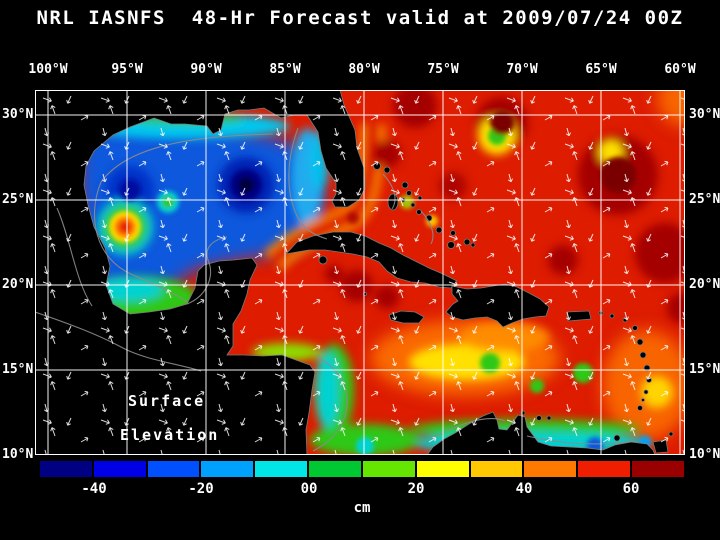  Describe the element at coordinates (524, 489) in the screenshot. I see `colorbar-tick-label: 40` at that location.